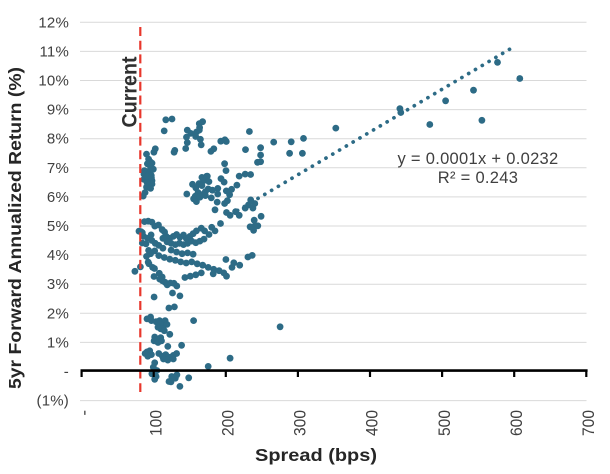 This screenshot has width=610, height=474. Describe the element at coordinates (58, 313) in the screenshot. I see `svg-text: 2%` at that location.